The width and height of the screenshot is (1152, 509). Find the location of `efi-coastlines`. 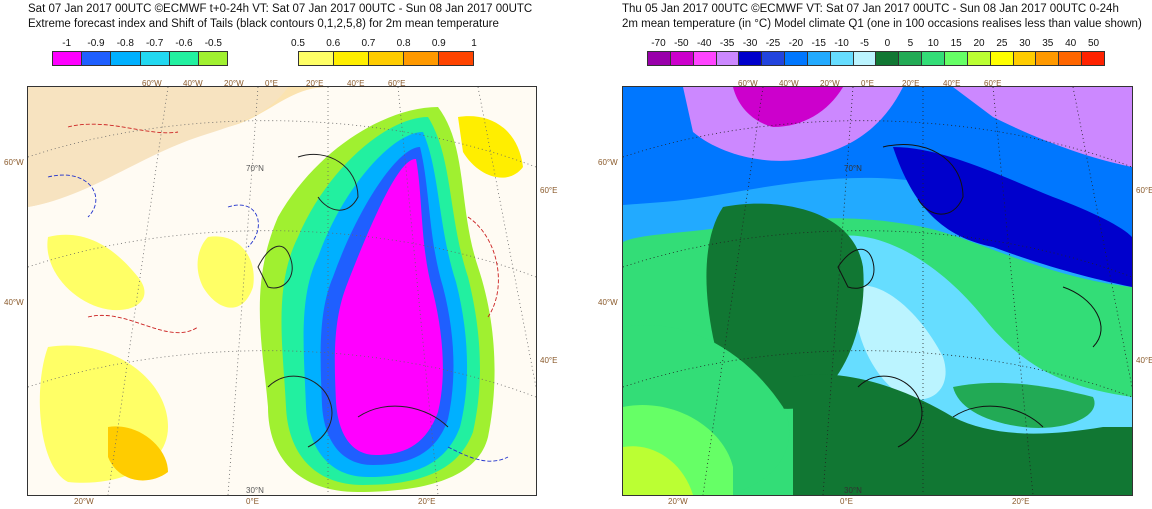

efi-coastlines is located at coordinates (353, 300).